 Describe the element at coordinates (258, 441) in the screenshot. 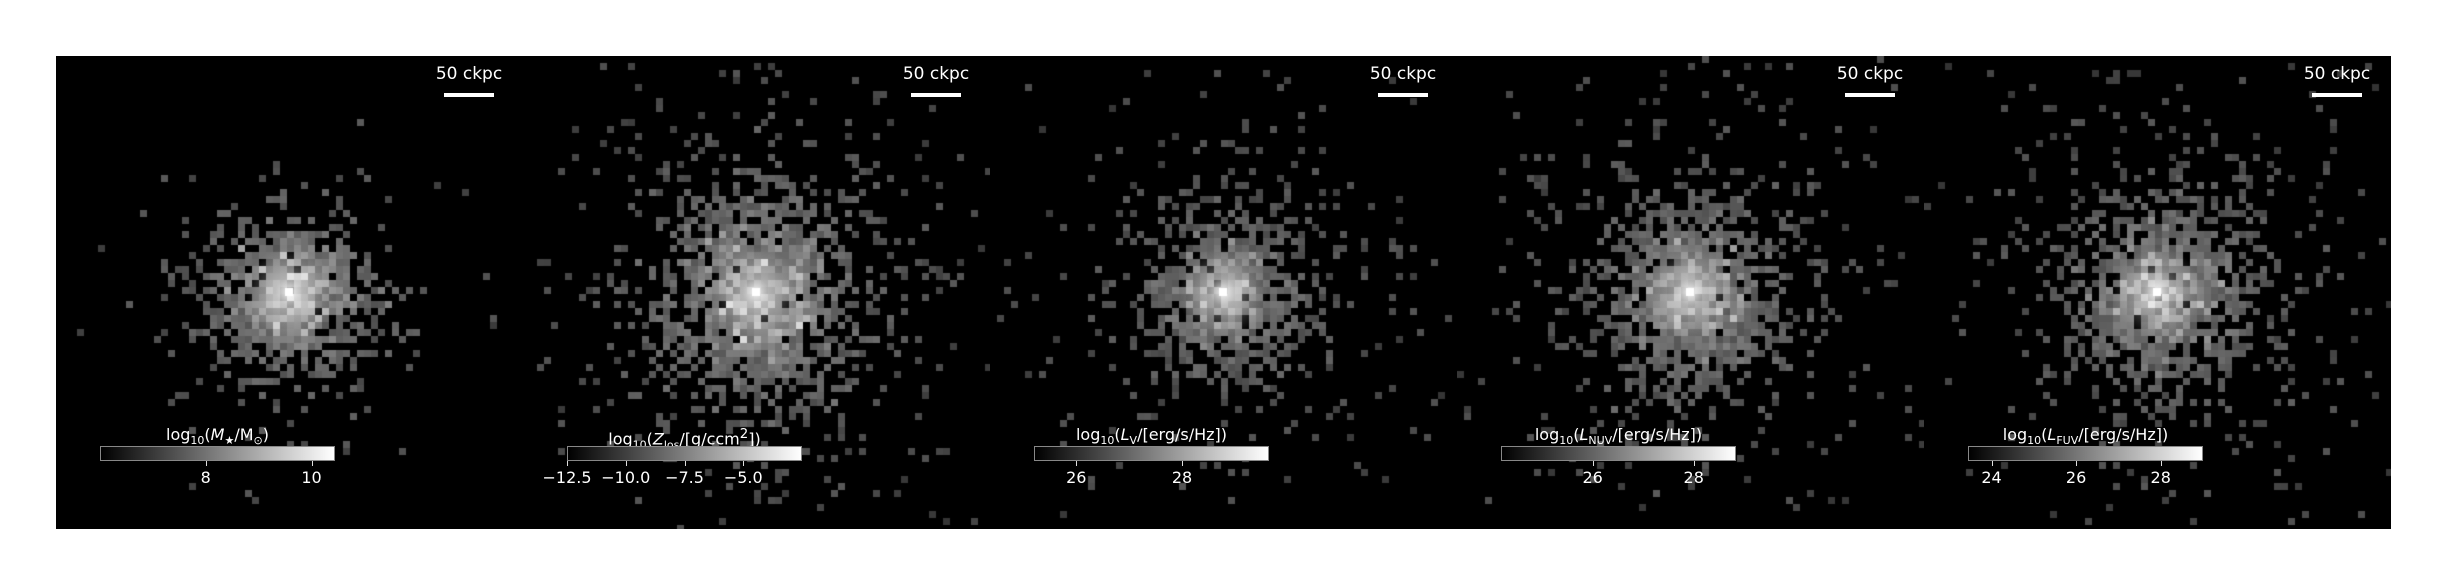

I see `label-unit-sub: ⊙` at that location.